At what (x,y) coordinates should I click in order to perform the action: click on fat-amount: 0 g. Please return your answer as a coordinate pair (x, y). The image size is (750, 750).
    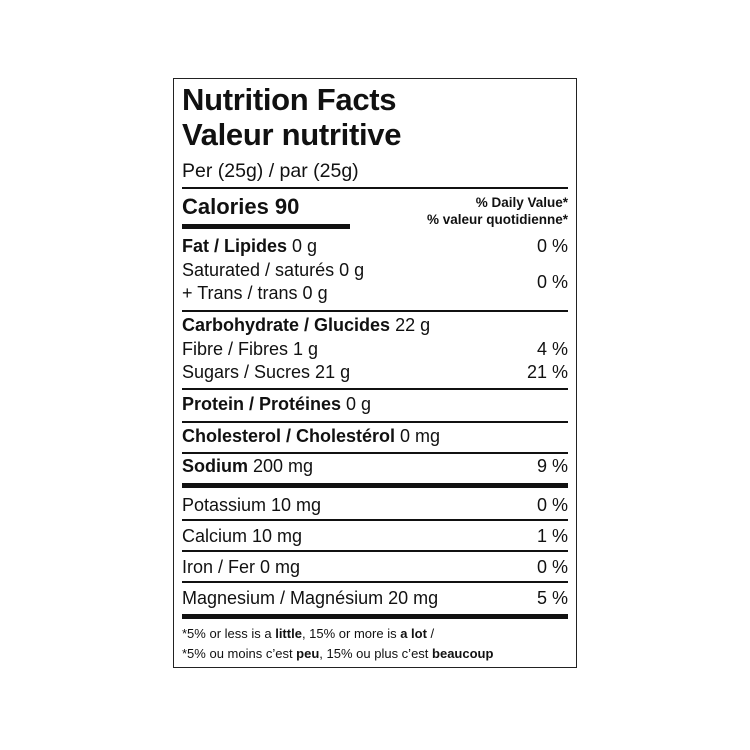
    Looking at the image, I should click on (302, 246).